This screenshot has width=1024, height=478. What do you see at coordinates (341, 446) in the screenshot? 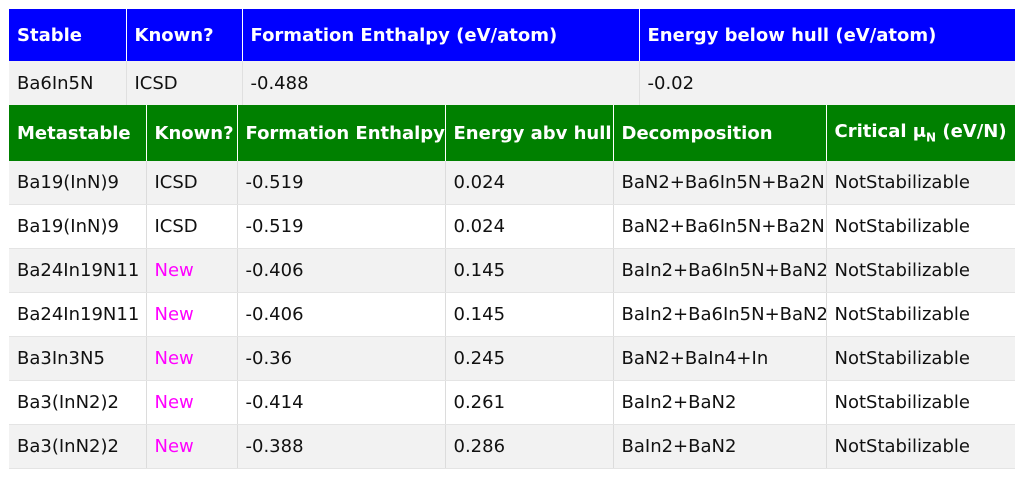
I see `cell-formation: -0.388` at bounding box center [341, 446].